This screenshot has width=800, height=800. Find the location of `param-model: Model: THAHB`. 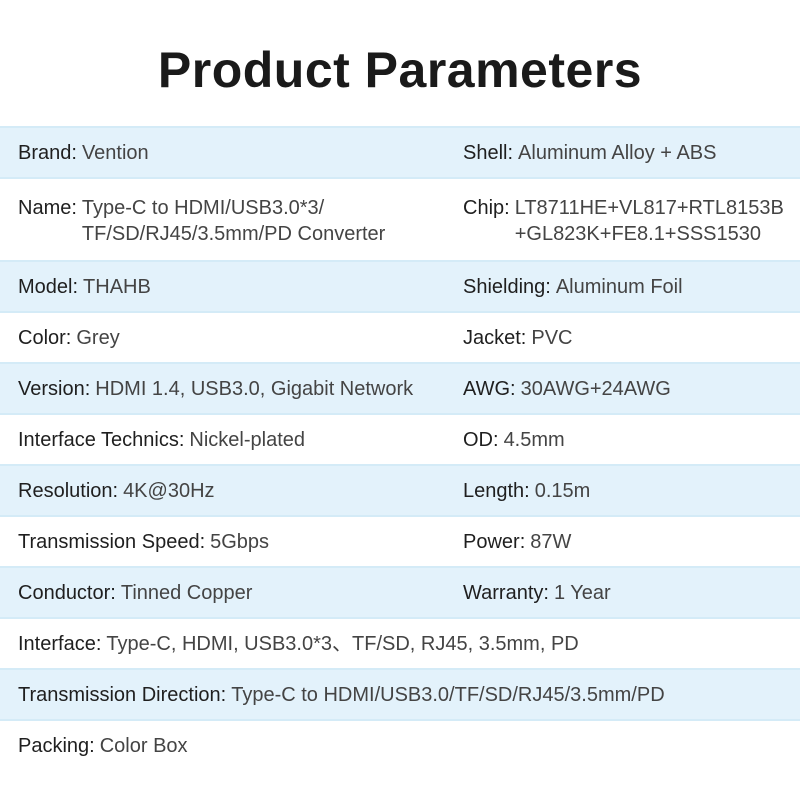

param-model: Model: THAHB is located at coordinates (84, 286).